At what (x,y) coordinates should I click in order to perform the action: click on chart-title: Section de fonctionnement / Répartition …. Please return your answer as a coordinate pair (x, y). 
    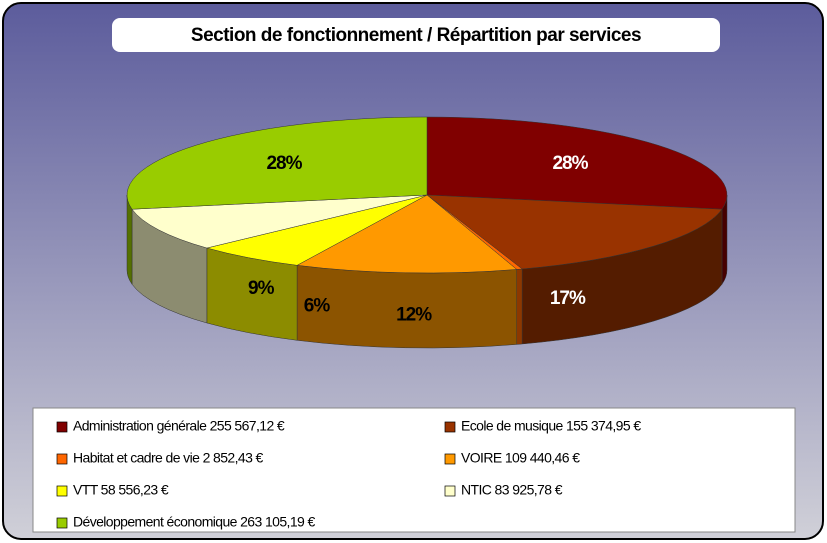
    Looking at the image, I should click on (416, 35).